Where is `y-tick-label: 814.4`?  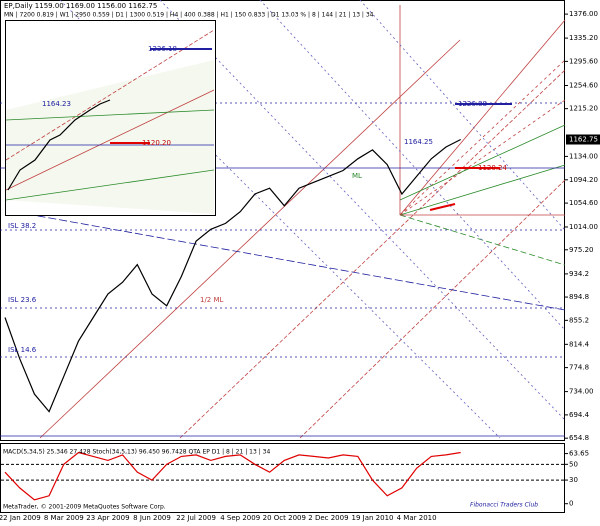
y-tick-label: 814.4 is located at coordinates (579, 344).